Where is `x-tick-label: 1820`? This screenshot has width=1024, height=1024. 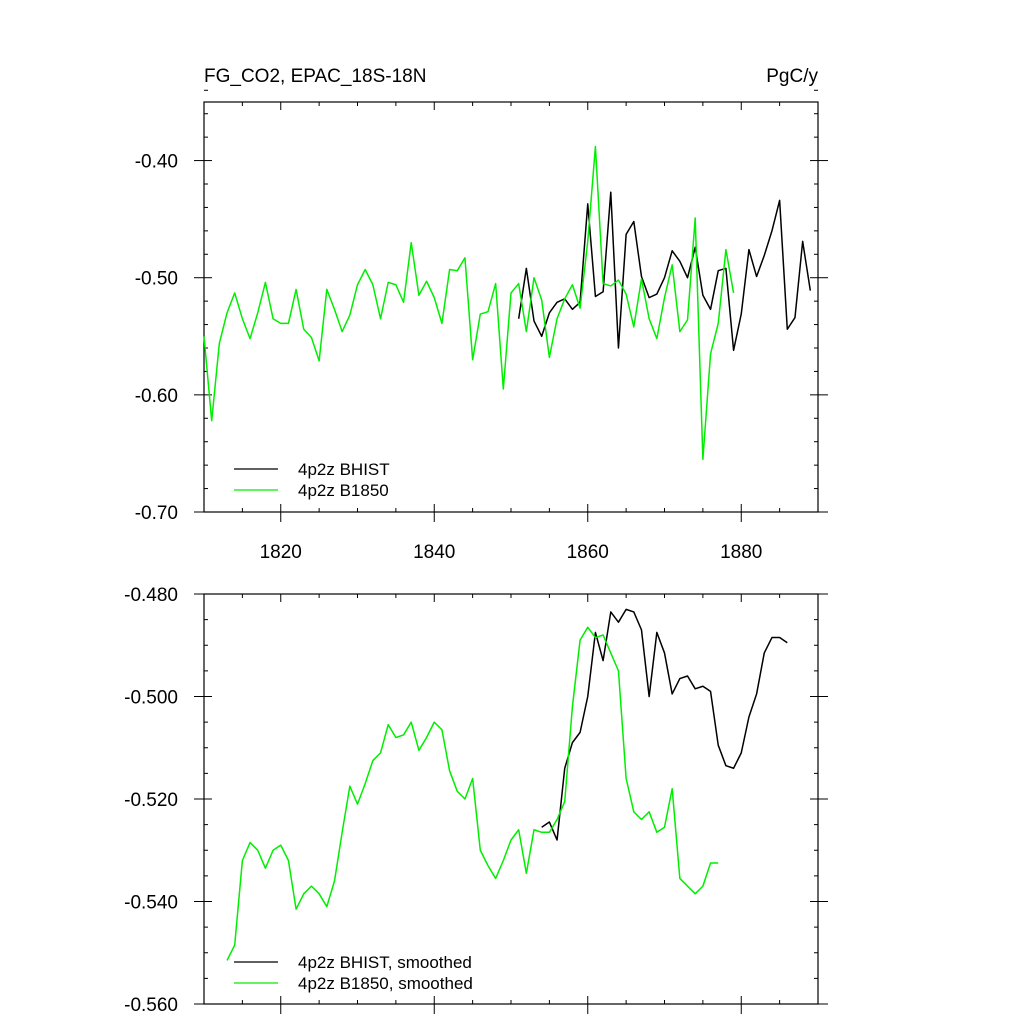
x-tick-label: 1820 is located at coordinates (281, 552).